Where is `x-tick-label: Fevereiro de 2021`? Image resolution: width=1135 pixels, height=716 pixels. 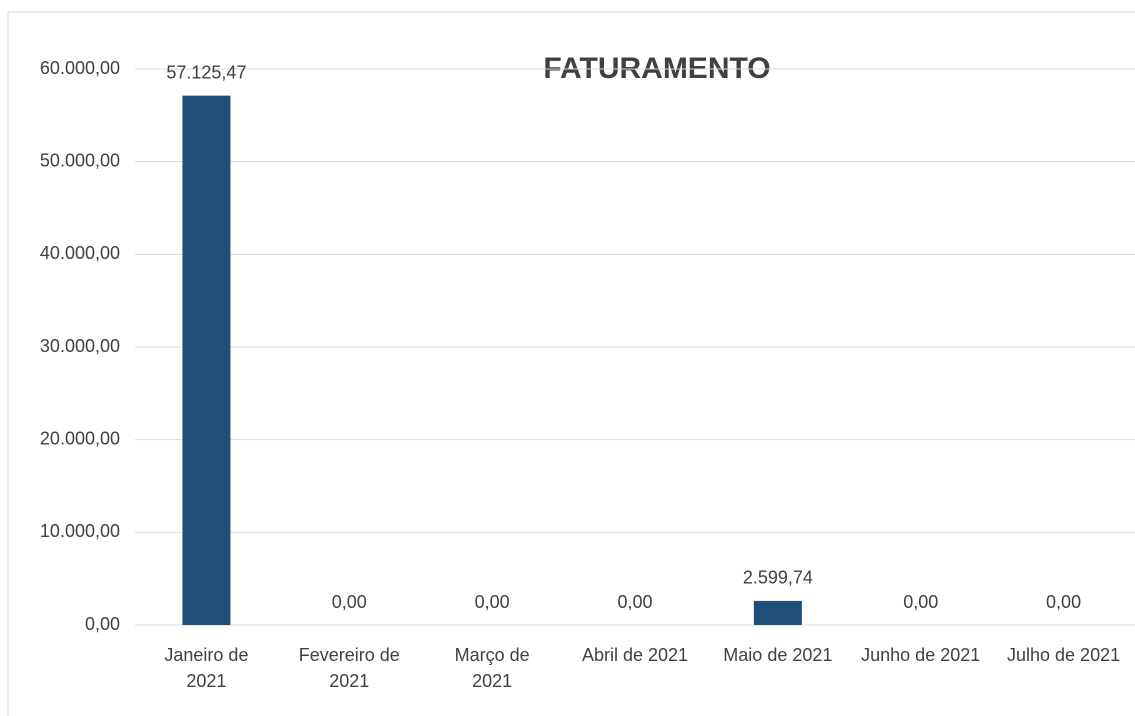
x-tick-label: Fevereiro de 2021 is located at coordinates (349, 668).